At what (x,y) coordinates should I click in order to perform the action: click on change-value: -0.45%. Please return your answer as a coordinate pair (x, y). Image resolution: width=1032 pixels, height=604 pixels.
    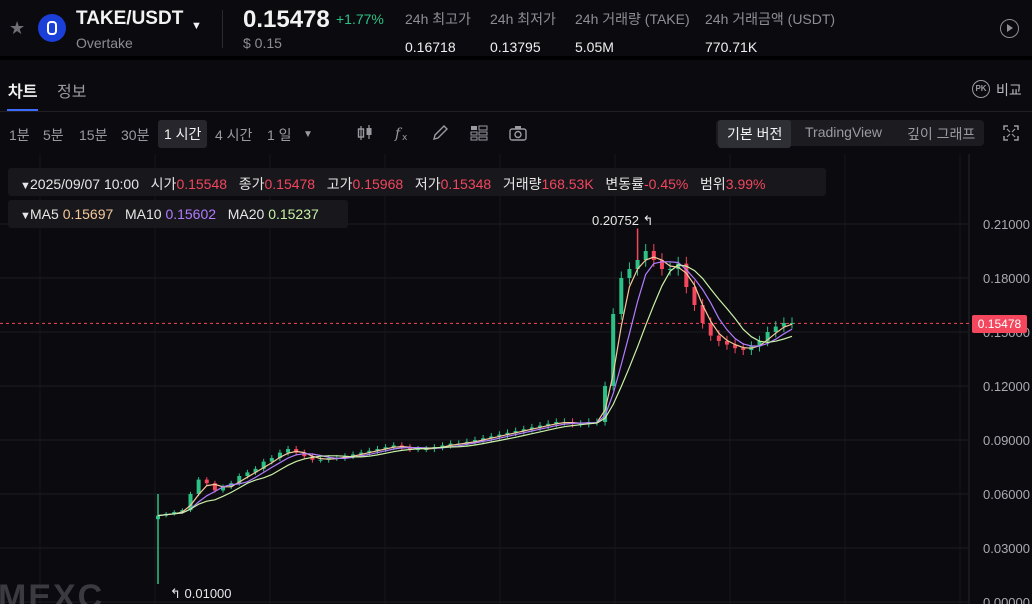
    Looking at the image, I should click on (666, 184).